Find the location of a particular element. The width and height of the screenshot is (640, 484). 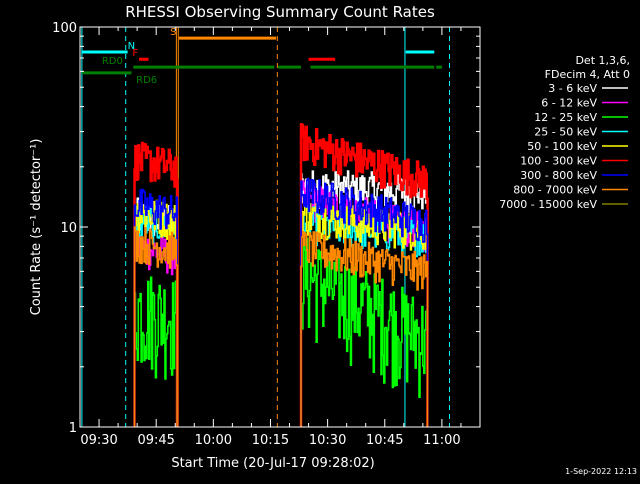

x-tick-label: 11:00 is located at coordinates (441, 440).